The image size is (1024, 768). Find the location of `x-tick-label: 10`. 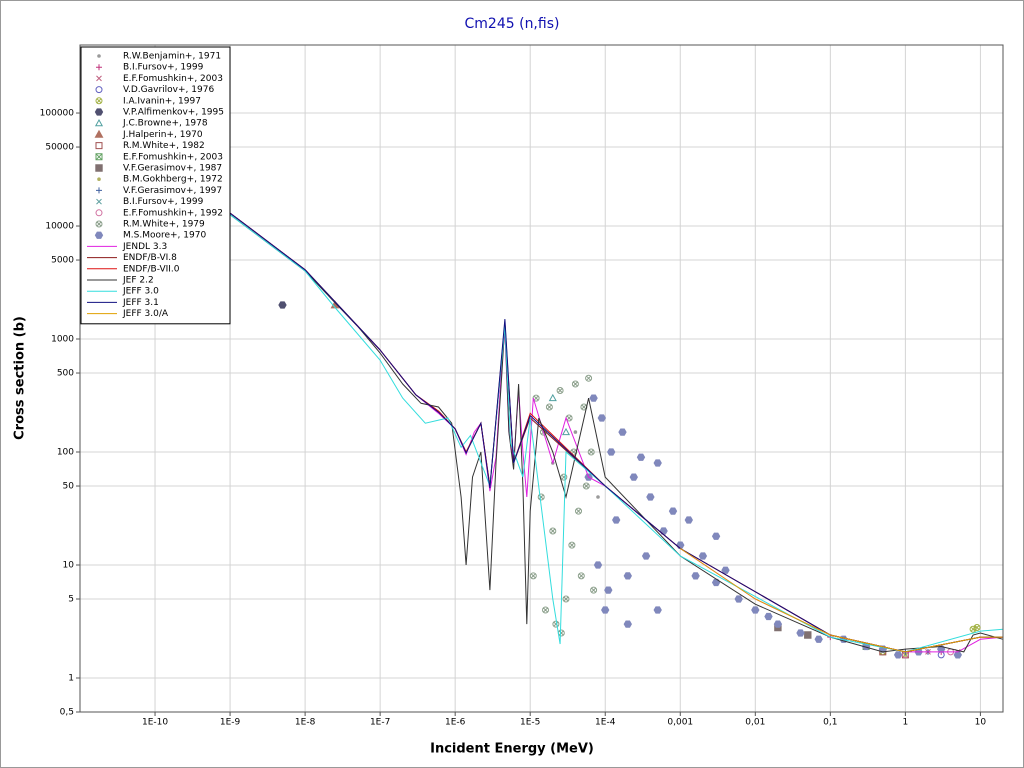

x-tick-label: 10 is located at coordinates (981, 723).